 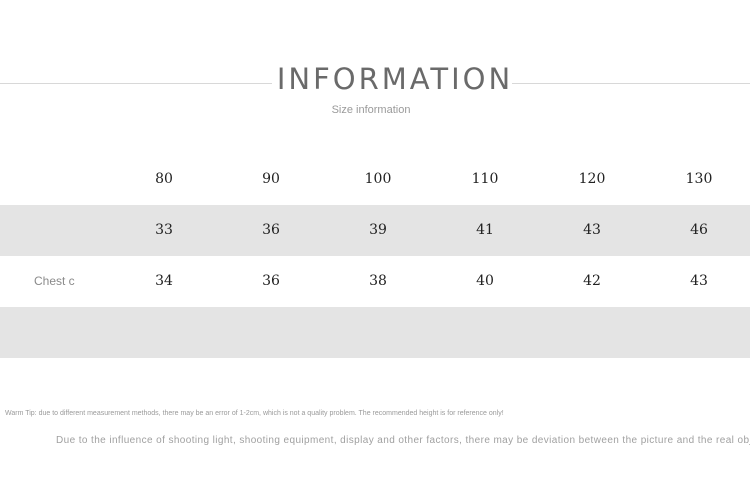 I want to click on cell: 46, so click(x=699, y=230).